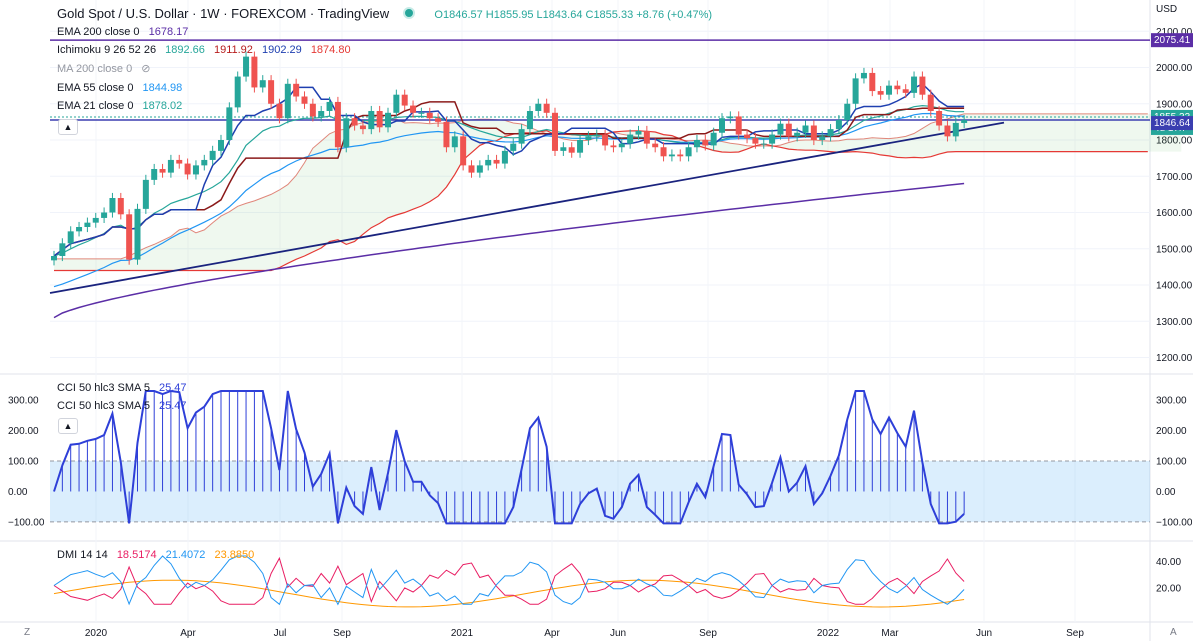 This screenshot has height=641, width=1193. I want to click on price-tick-label: 1900.00, so click(1174, 104).